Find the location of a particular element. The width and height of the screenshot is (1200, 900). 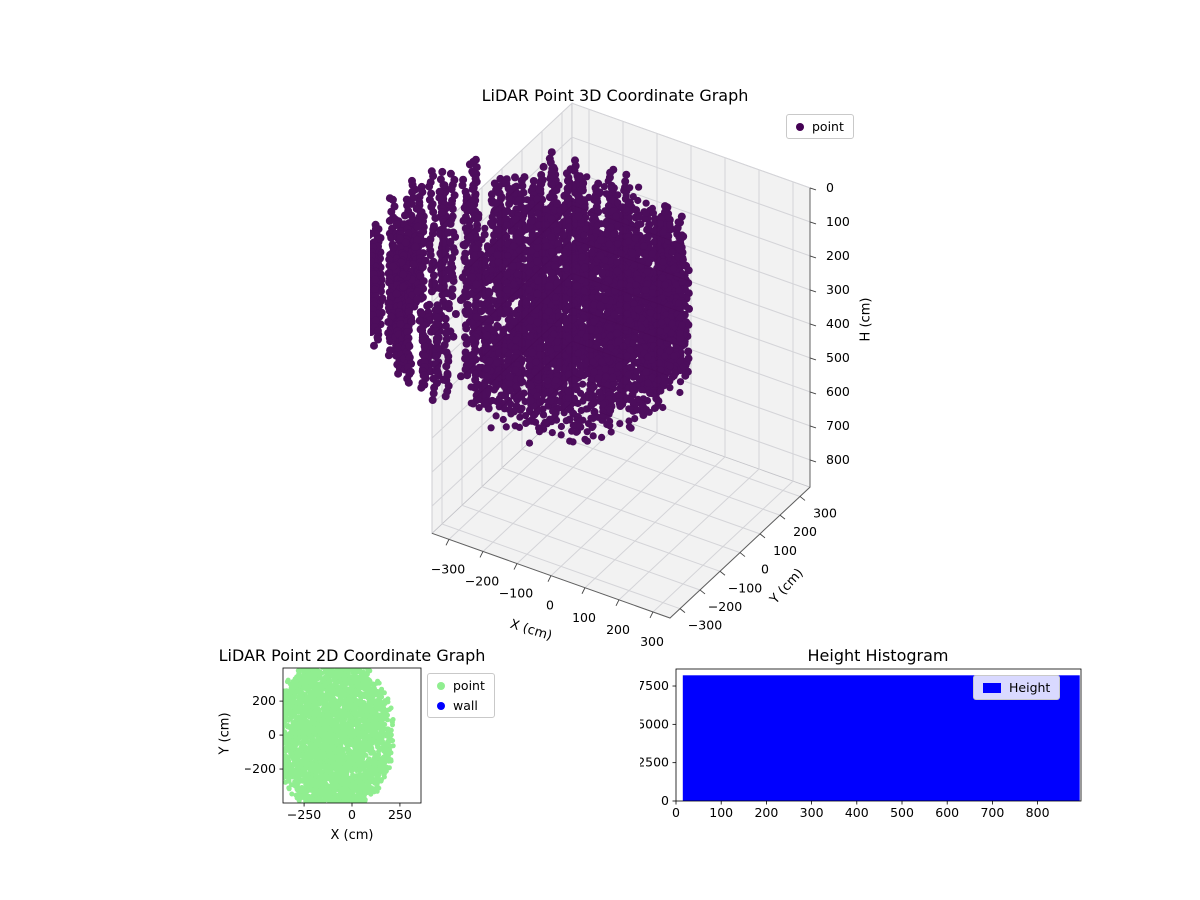

legend-entry-wall: wall is located at coordinates (461, 705).